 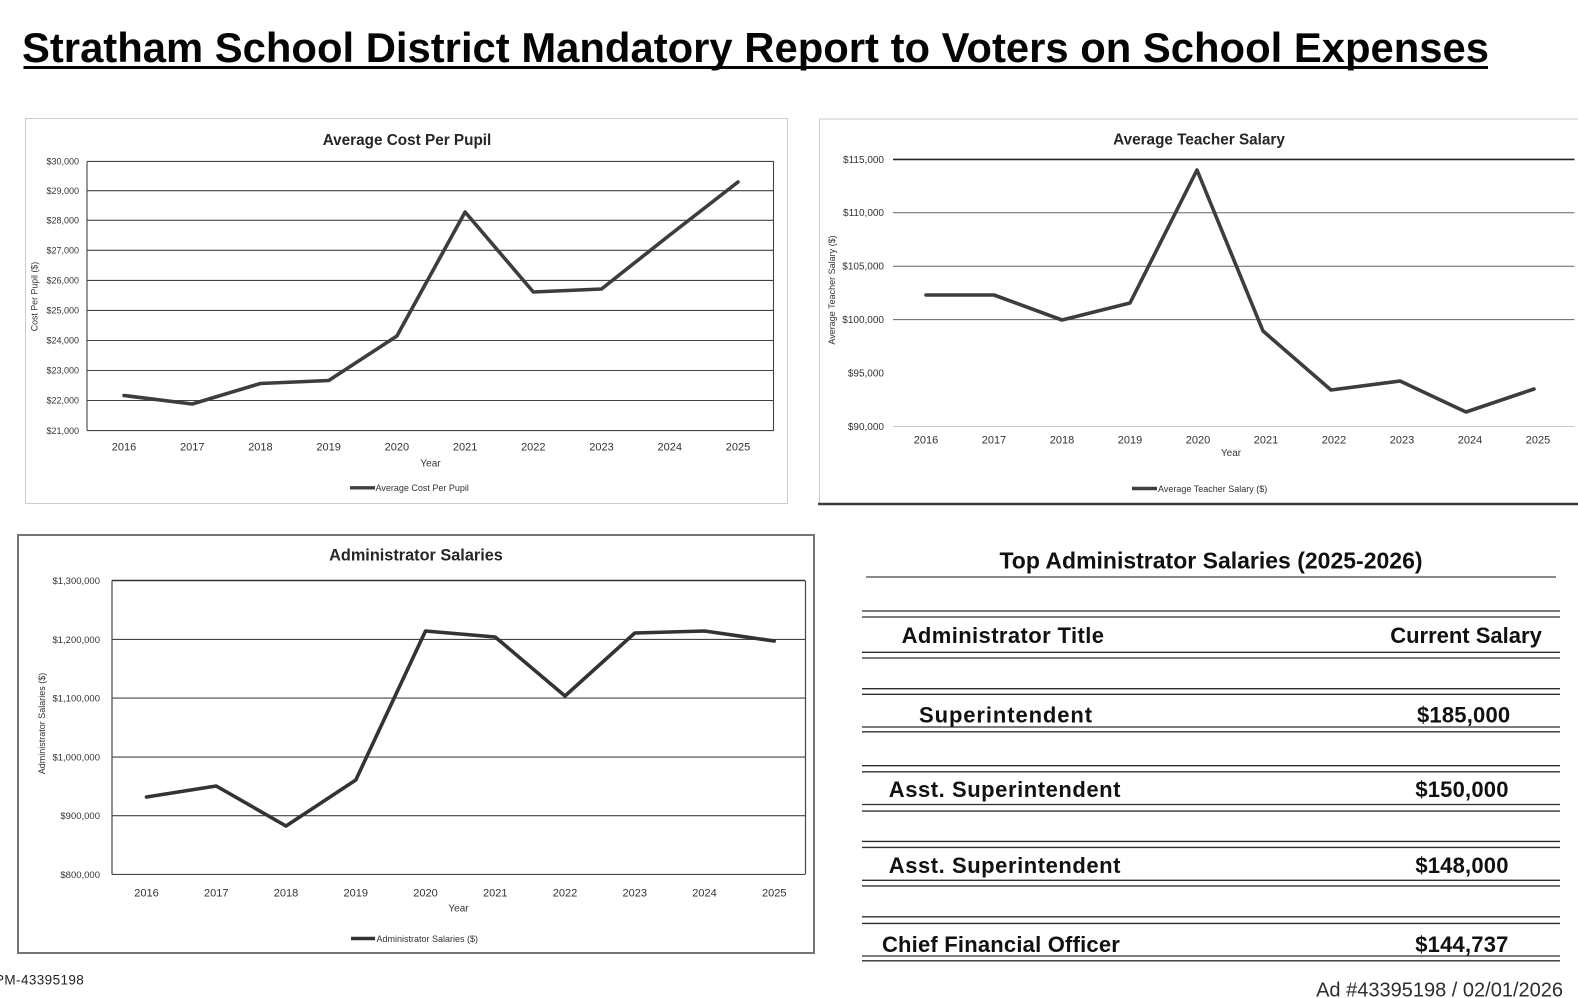 I want to click on svg-text: Administrator Salaries, so click(x=416, y=556).